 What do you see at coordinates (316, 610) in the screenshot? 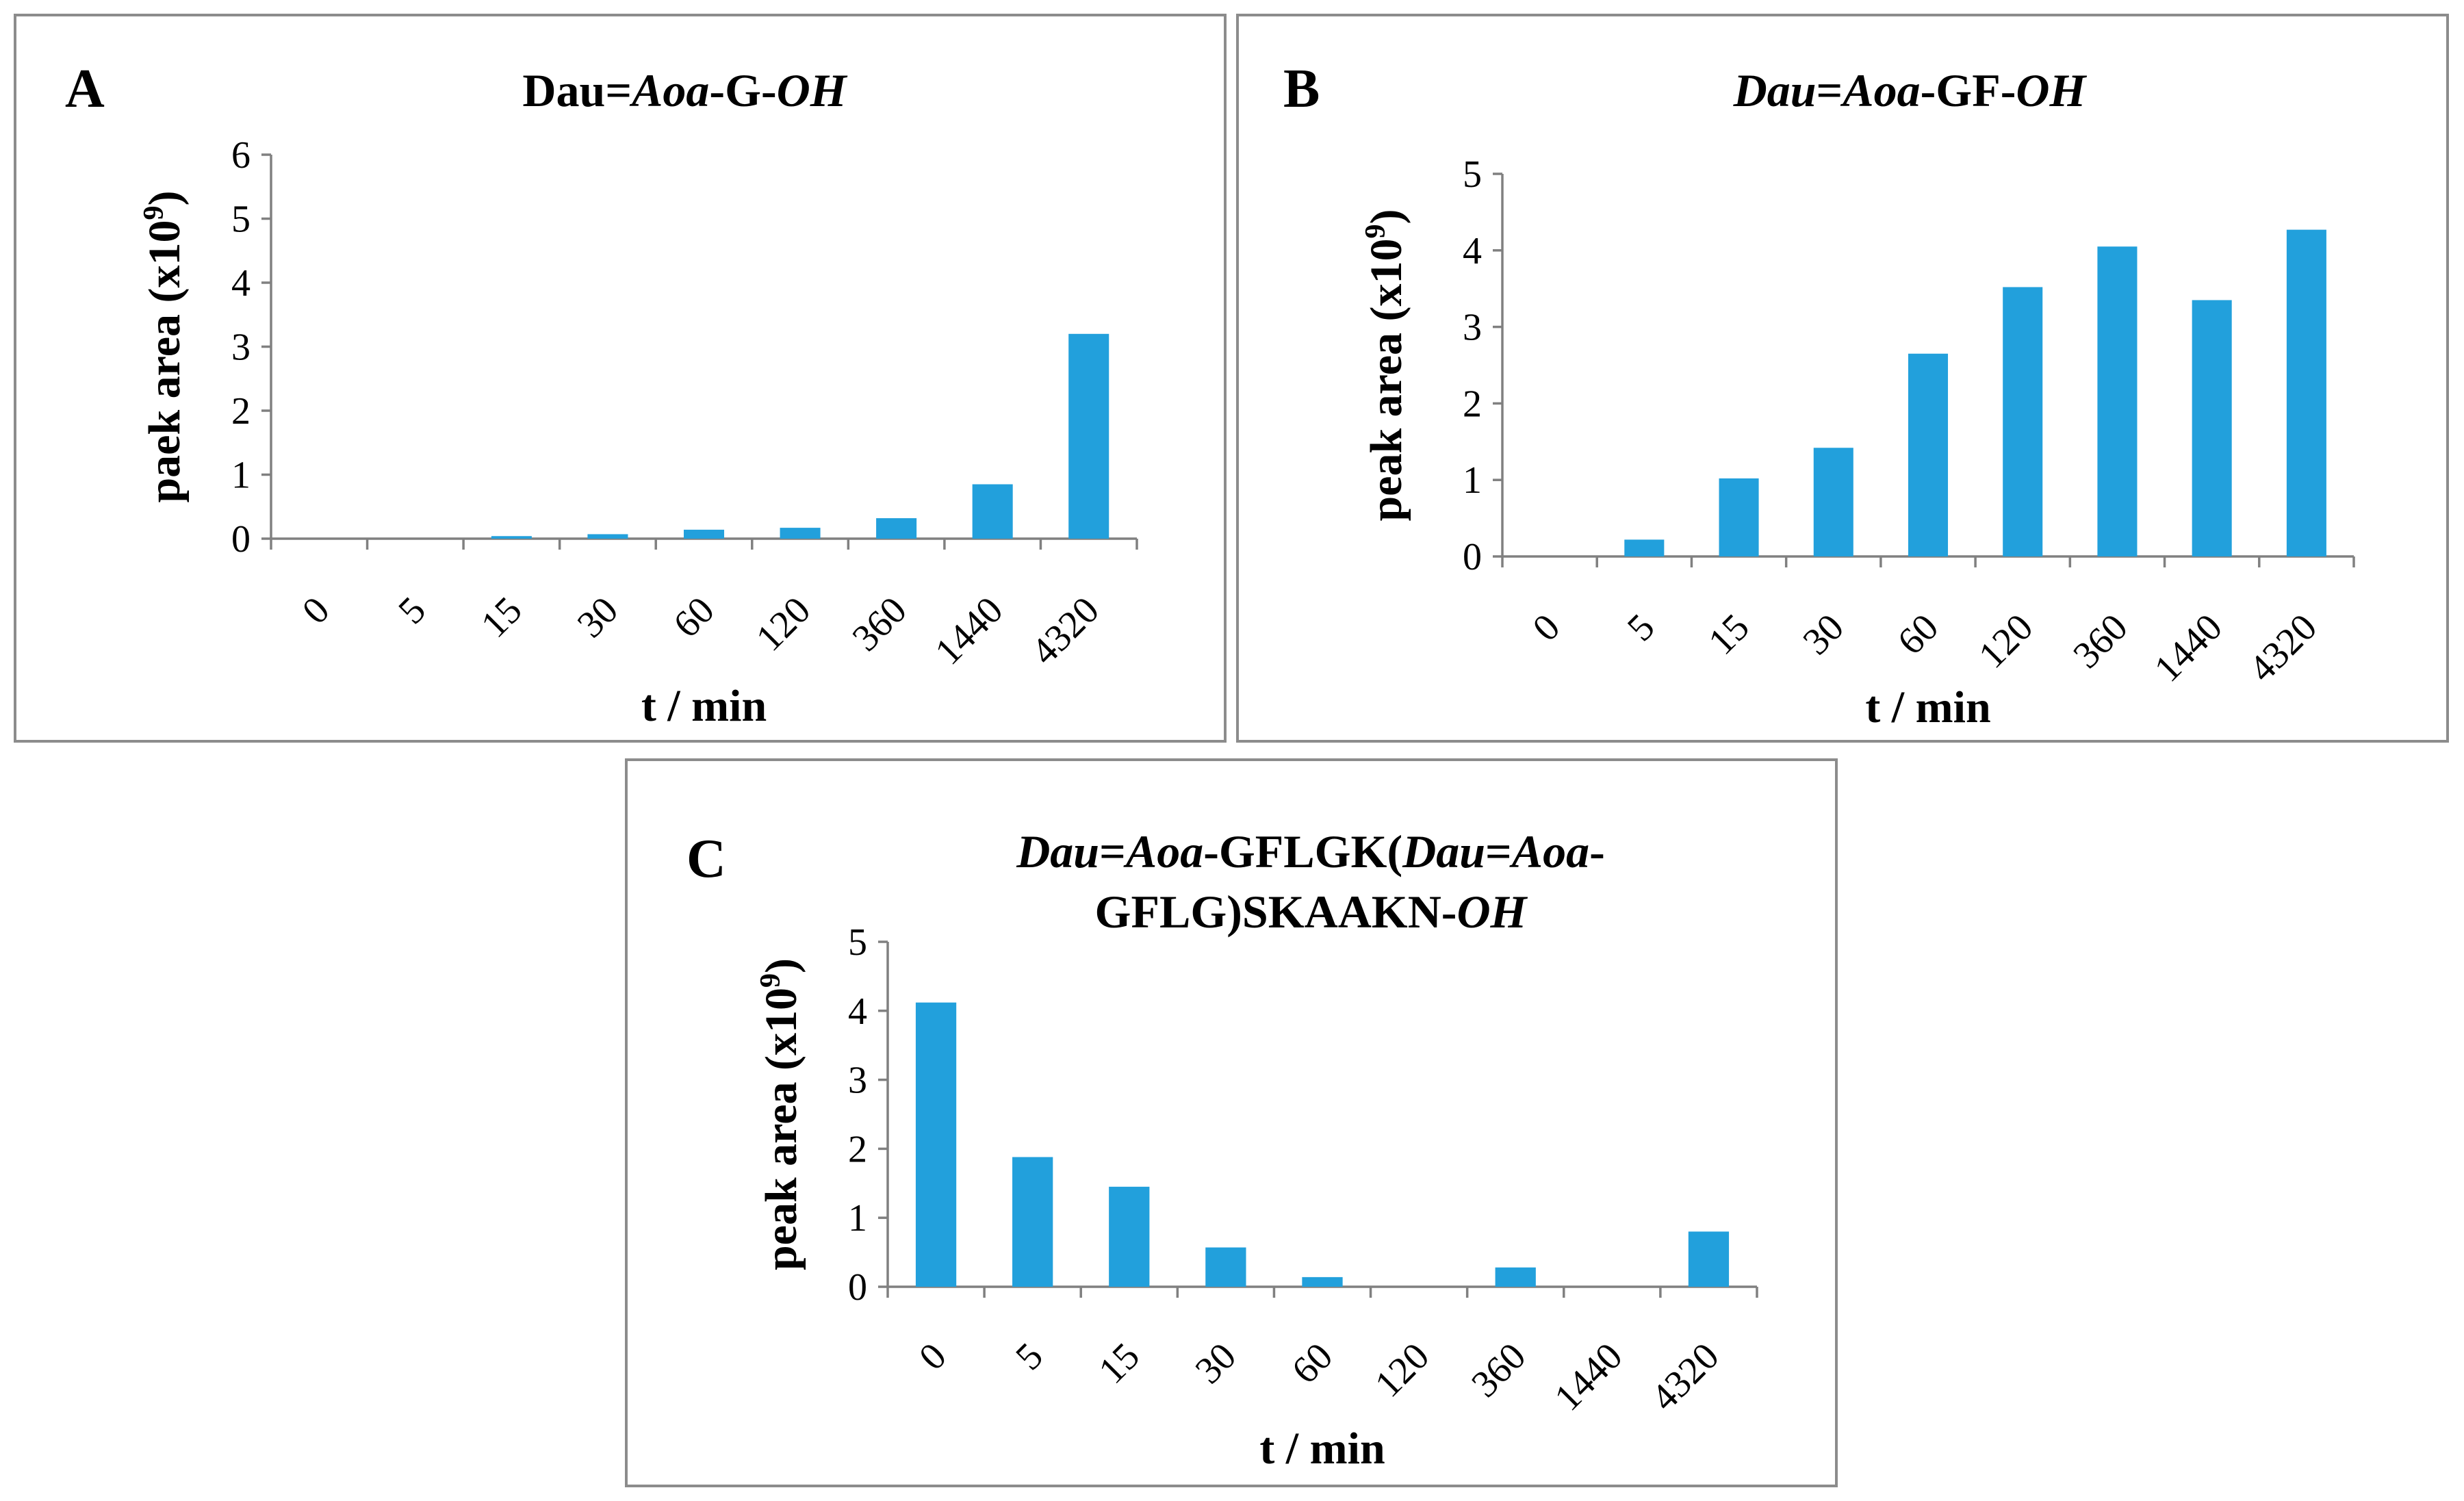
I see `panel-a-x-tick-label: 0` at bounding box center [316, 610].